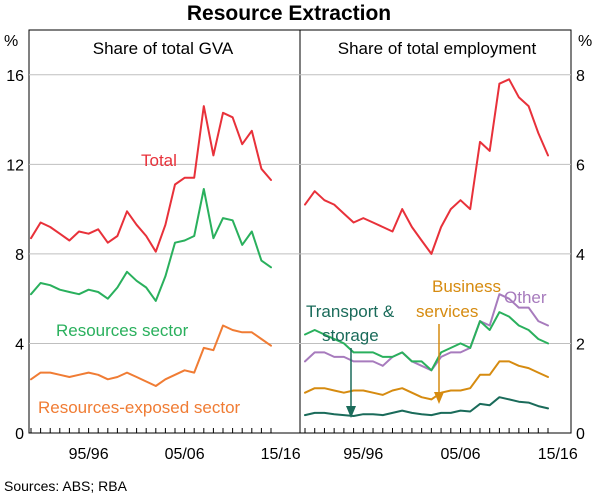  I want to click on y-tick-label-right-3: 6, so click(580, 165).